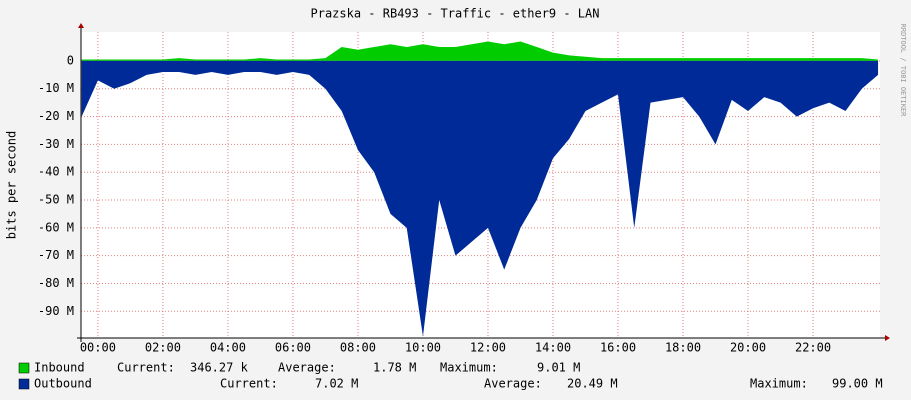 The width and height of the screenshot is (911, 400). I want to click on x-tick-label: 18:00, so click(683, 348).